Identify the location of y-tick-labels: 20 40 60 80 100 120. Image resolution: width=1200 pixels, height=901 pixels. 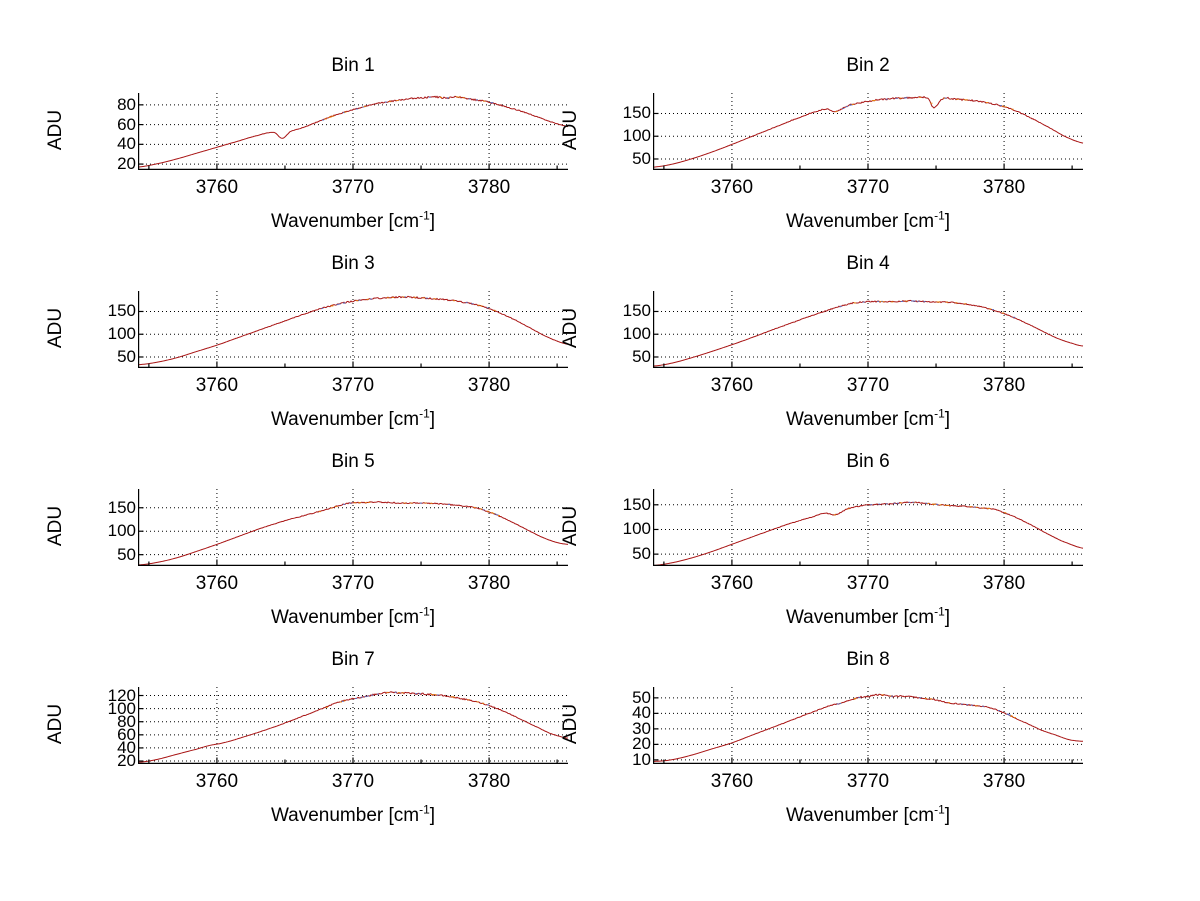
(77, 728).